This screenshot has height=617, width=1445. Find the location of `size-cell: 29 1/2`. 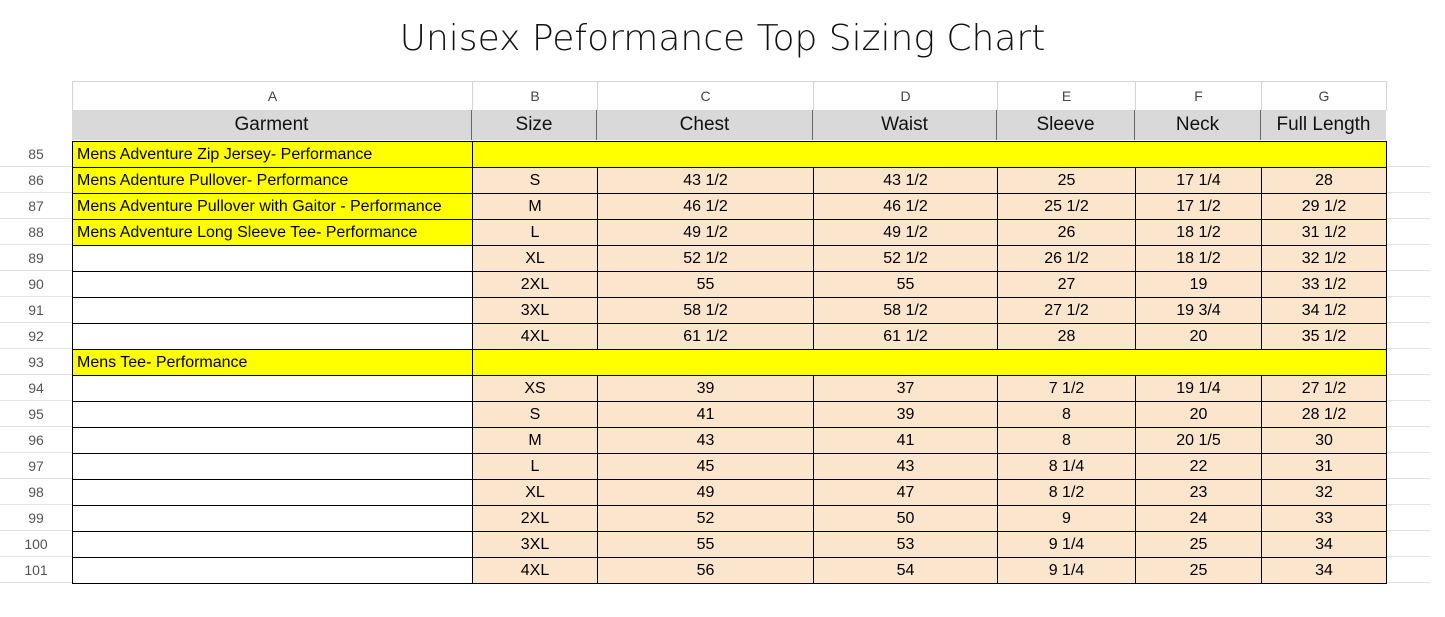

size-cell: 29 1/2 is located at coordinates (1324, 206).